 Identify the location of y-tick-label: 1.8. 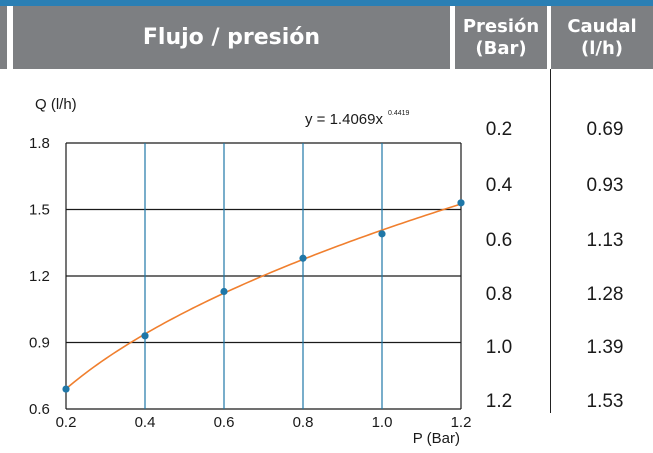
(39, 143).